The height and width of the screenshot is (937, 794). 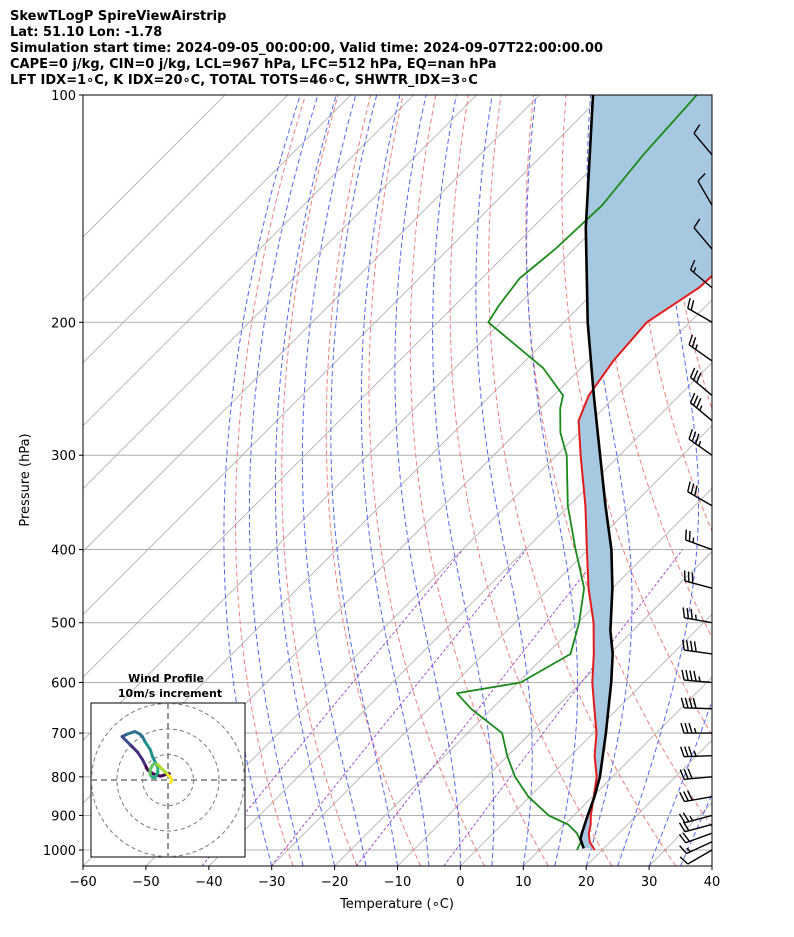 I want to click on y-tick-label: 500, so click(x=63, y=624).